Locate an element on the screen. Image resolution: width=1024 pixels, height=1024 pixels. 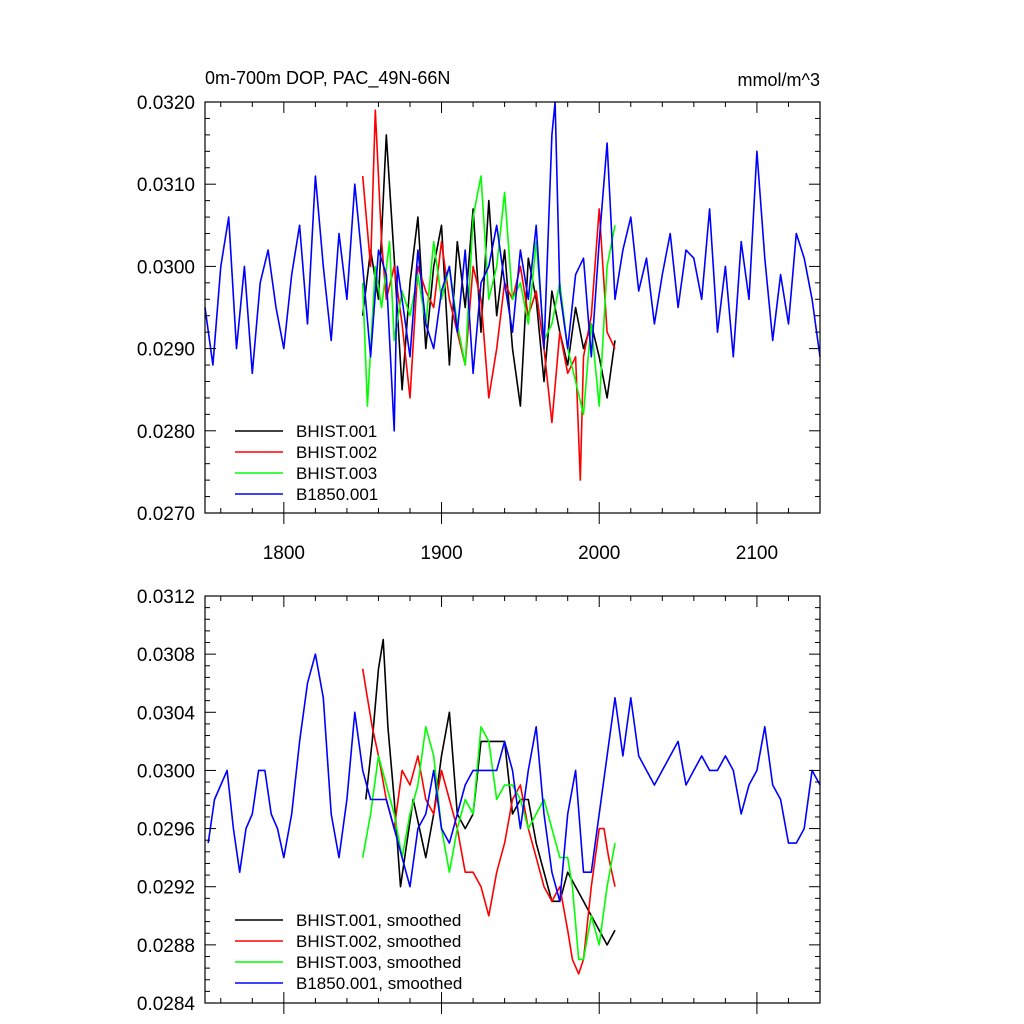
y-tick-label: 0.0304 is located at coordinates (166, 713).